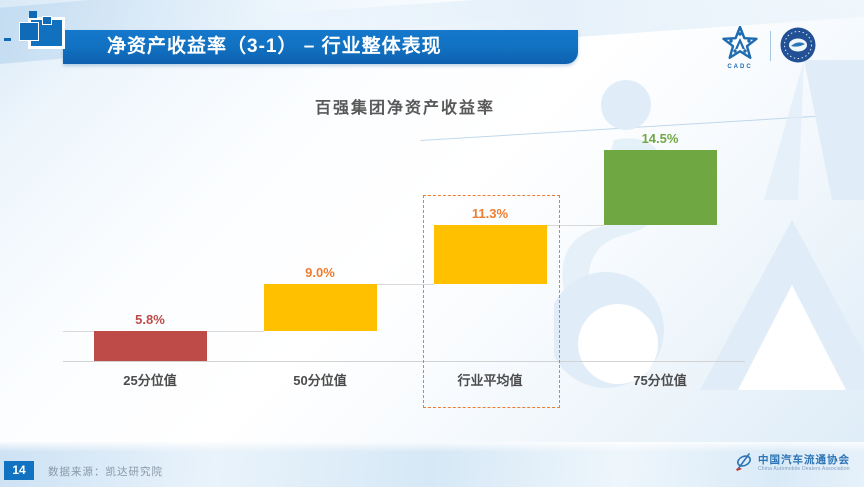 The height and width of the screenshot is (487, 864). What do you see at coordinates (490, 380) in the screenshot?
I see `x-axis-category-label: 行业平均值` at bounding box center [490, 380].